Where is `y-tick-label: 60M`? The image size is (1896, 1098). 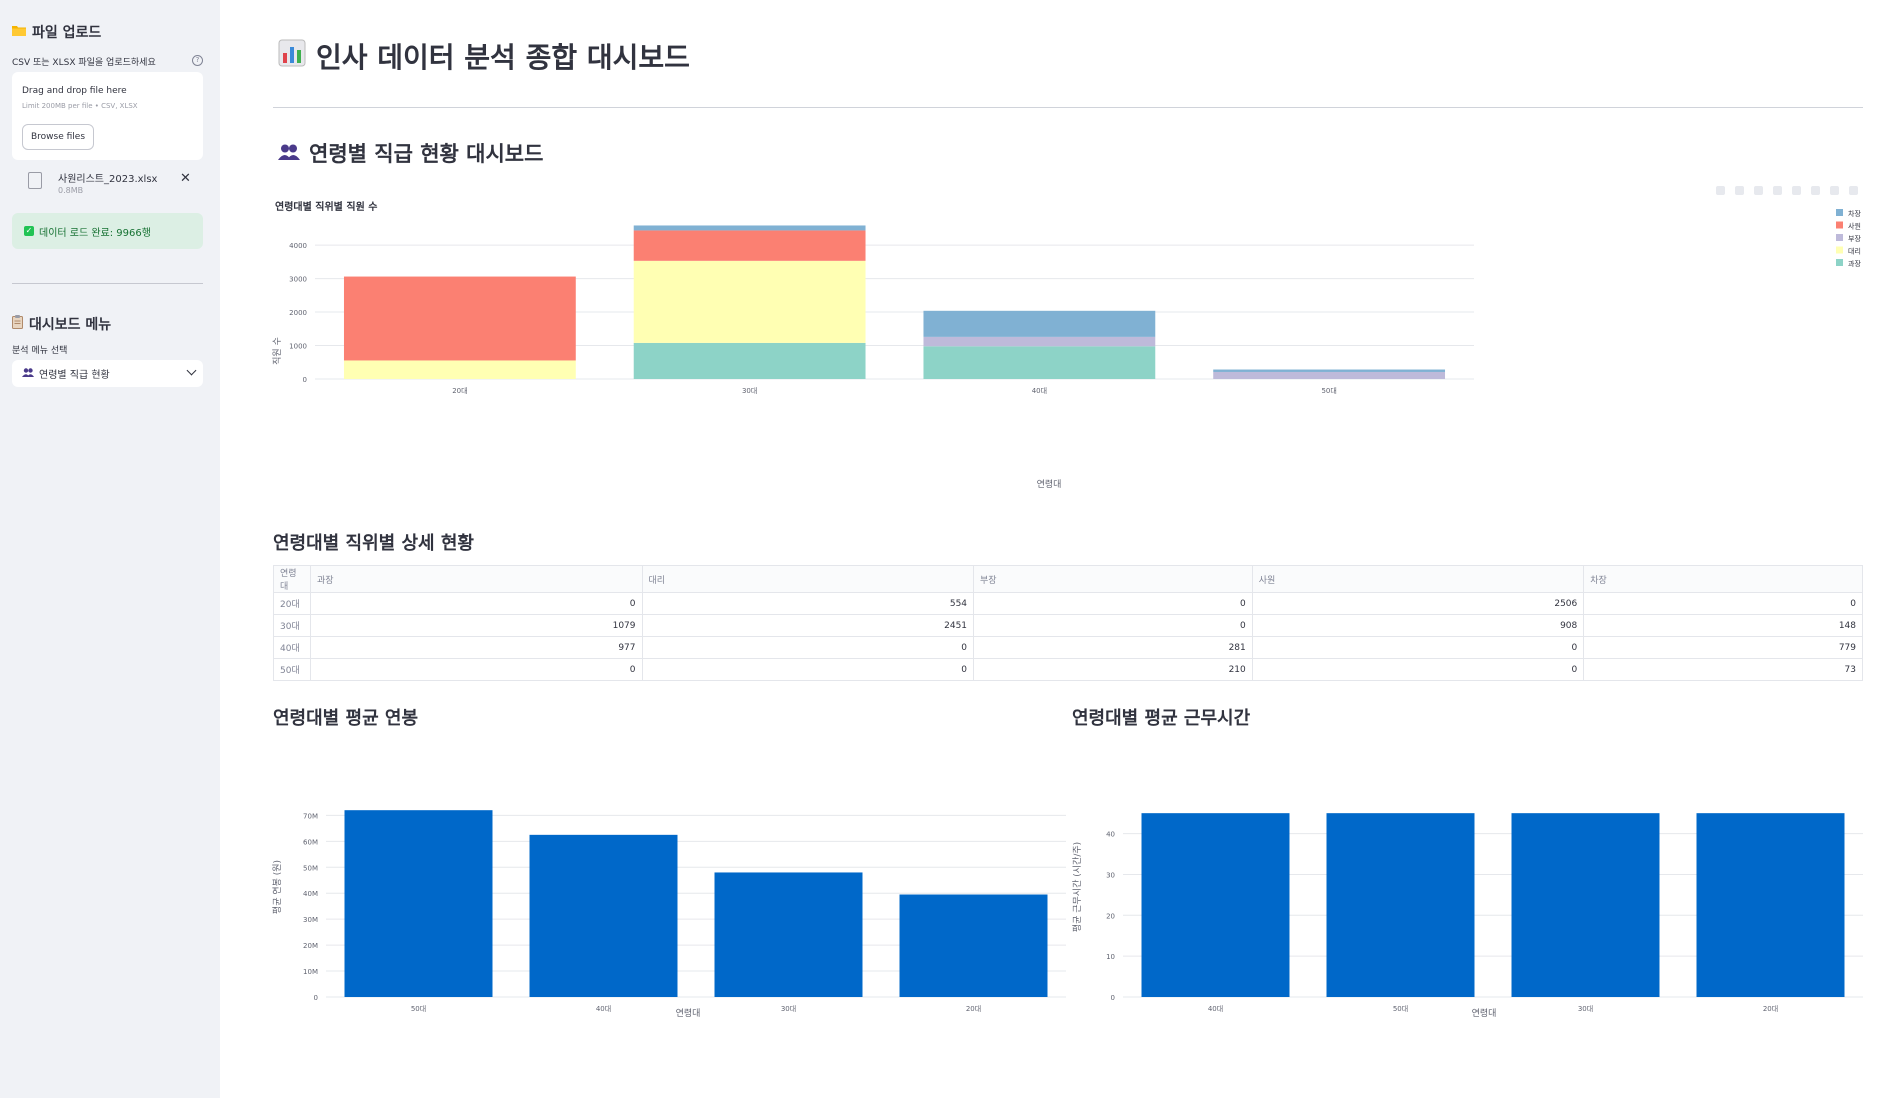 y-tick-label: 60M is located at coordinates (310, 842).